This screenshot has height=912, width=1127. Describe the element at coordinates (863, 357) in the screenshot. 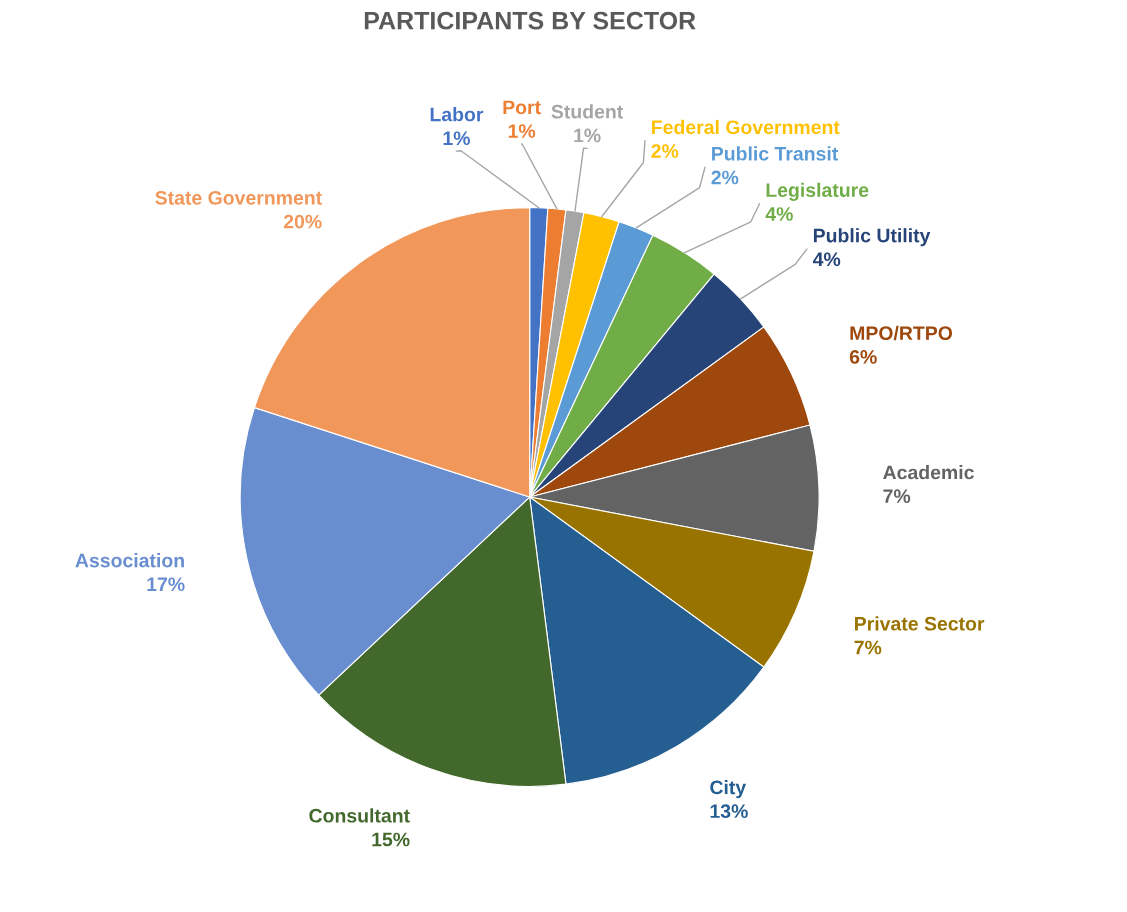

I see `data-label: 6%` at that location.